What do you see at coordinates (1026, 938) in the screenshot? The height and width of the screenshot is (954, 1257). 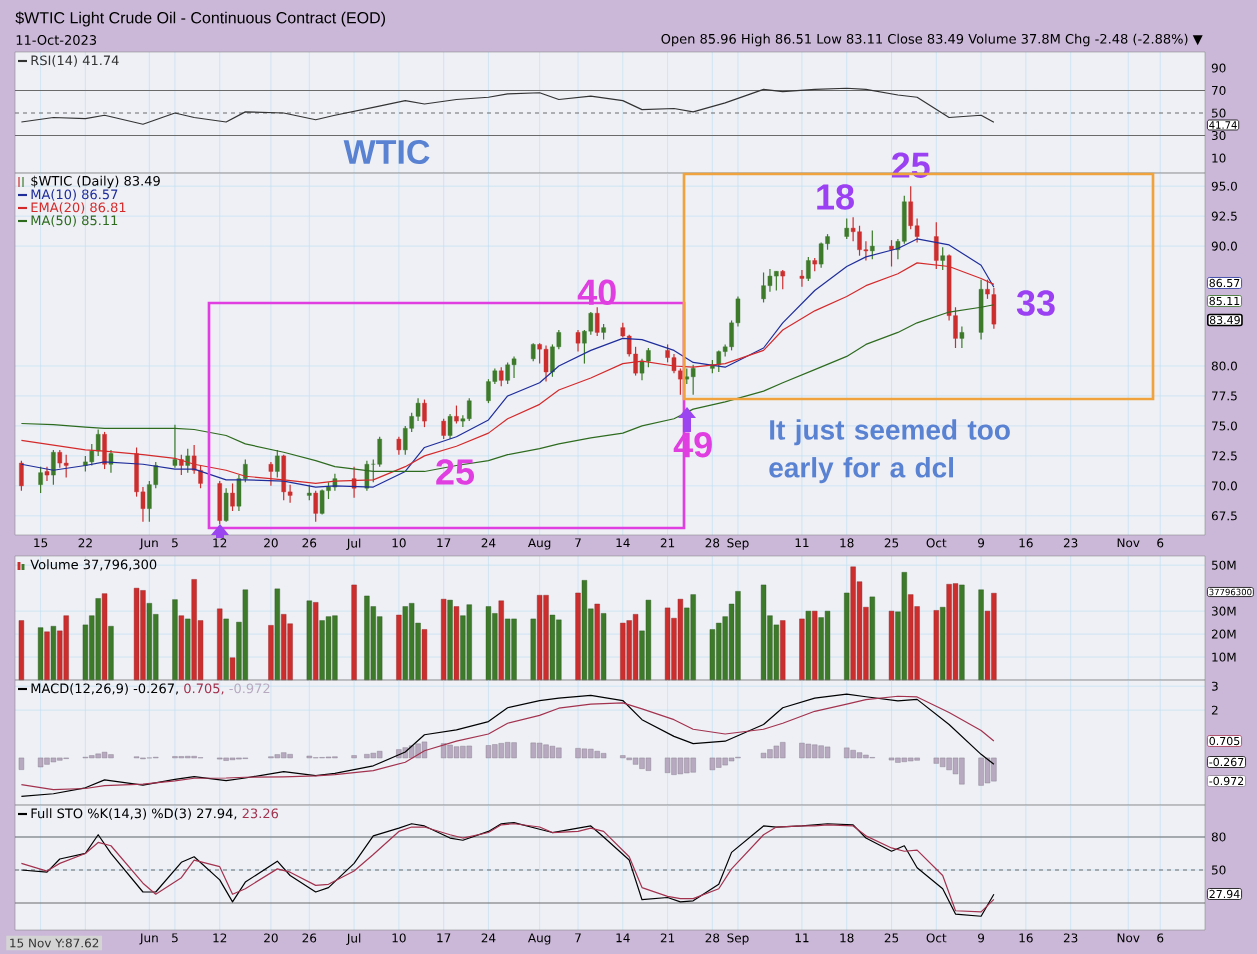 I see `x-tick-label: 16` at bounding box center [1026, 938].